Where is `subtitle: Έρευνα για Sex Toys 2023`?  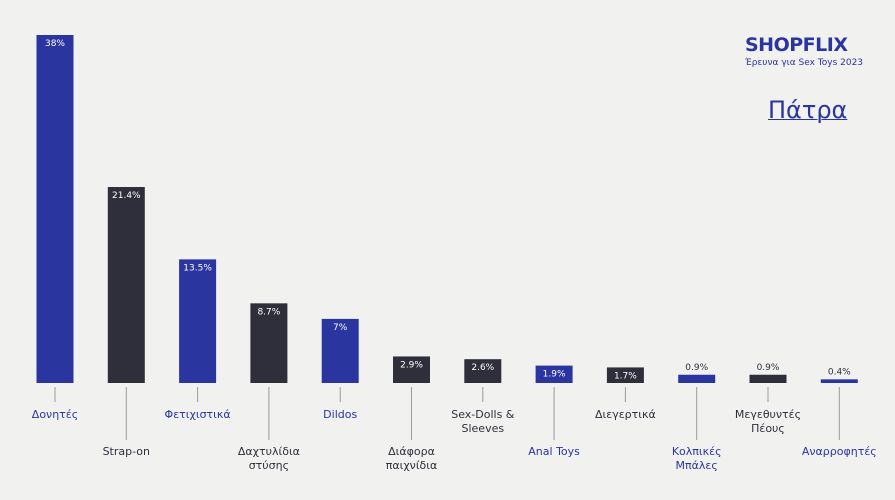
subtitle: Έρευνα για Sex Toys 2023 is located at coordinates (804, 63).